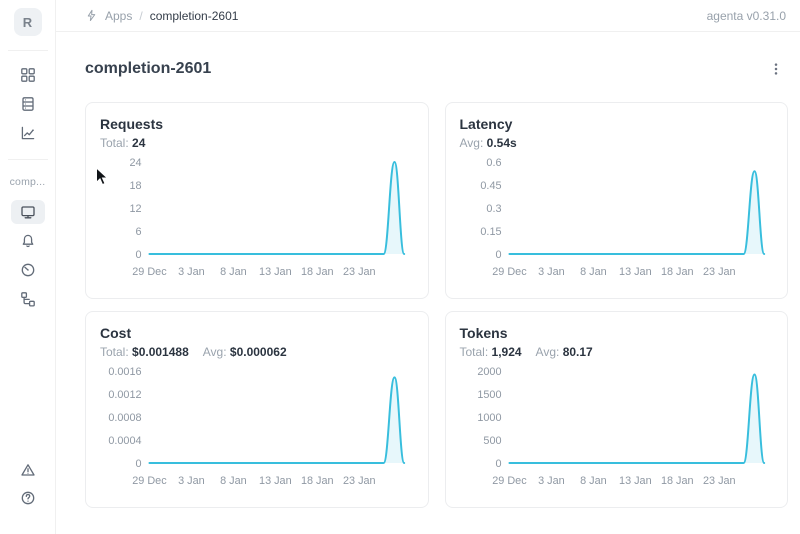 The image size is (800, 534). I want to click on stat-label: Avg:, so click(216, 352).